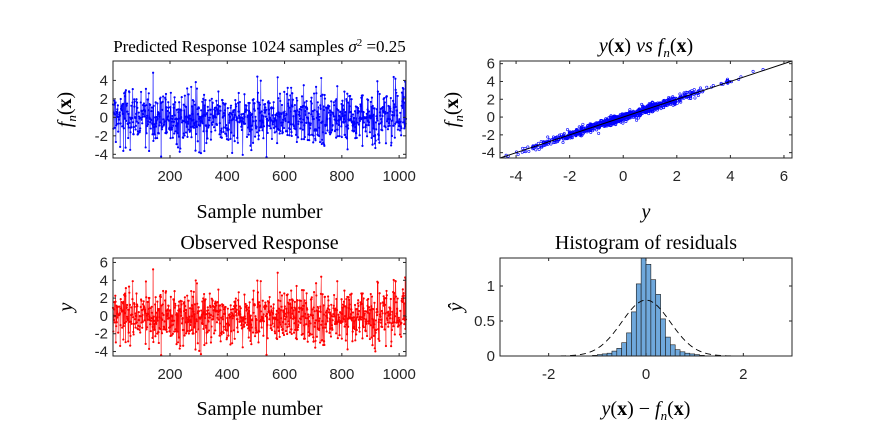  I want to click on p4-histogram-bar, so click(663, 337).